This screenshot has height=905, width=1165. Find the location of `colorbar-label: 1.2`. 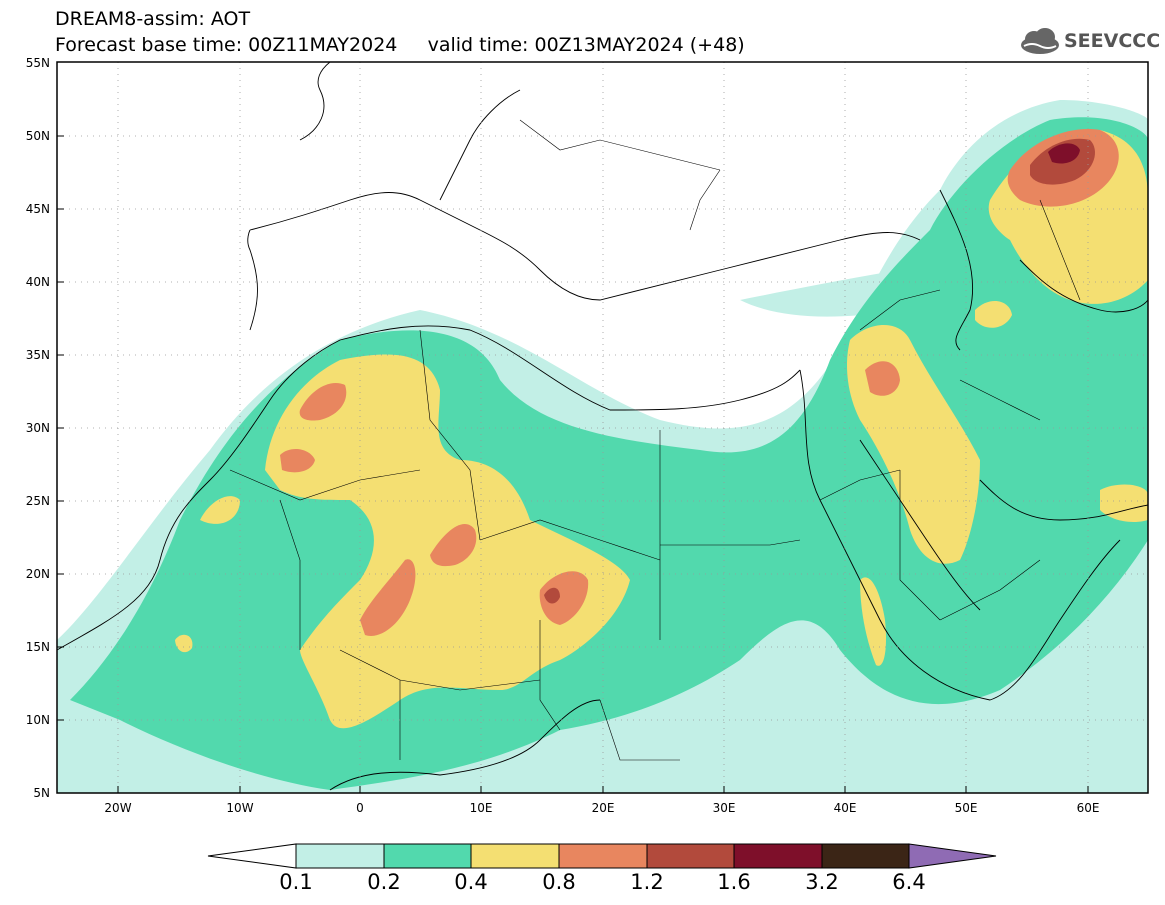

colorbar-label: 1.2 is located at coordinates (647, 882).